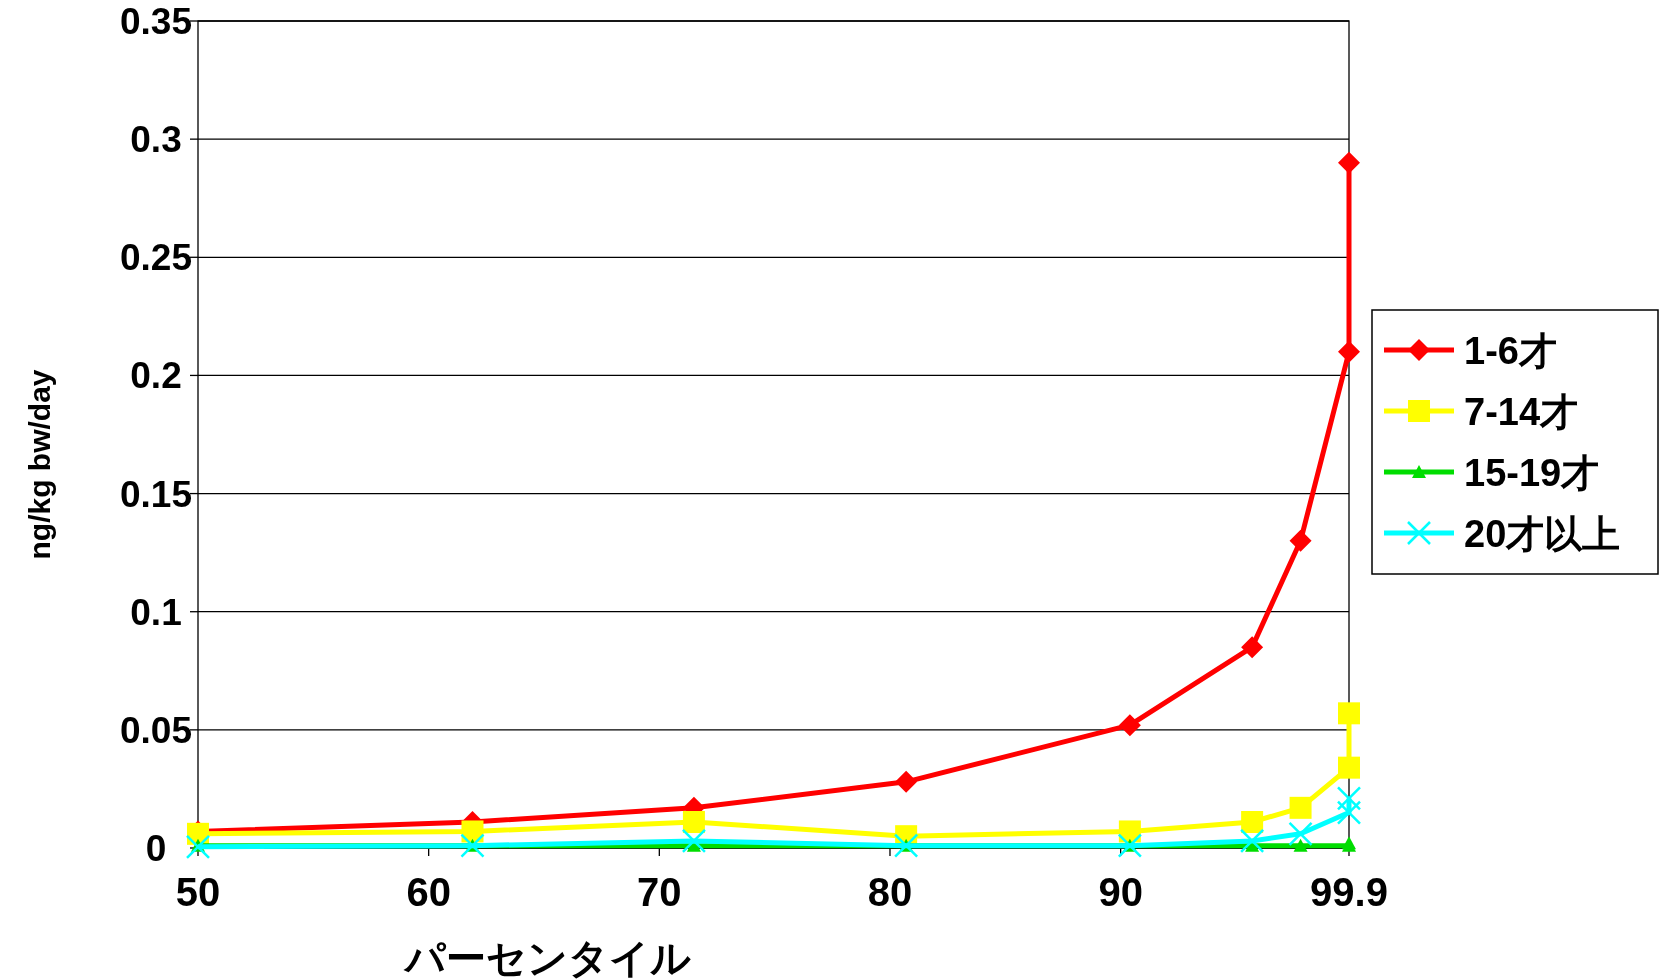 This screenshot has width=1675, height=980. What do you see at coordinates (198, 892) in the screenshot?
I see `x-tick-label: 50` at bounding box center [198, 892].